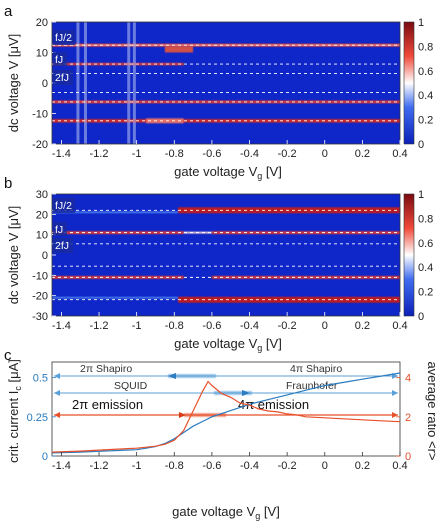 This screenshot has height=527, width=436. I want to click on svg-text: 2π emission, so click(107, 404).